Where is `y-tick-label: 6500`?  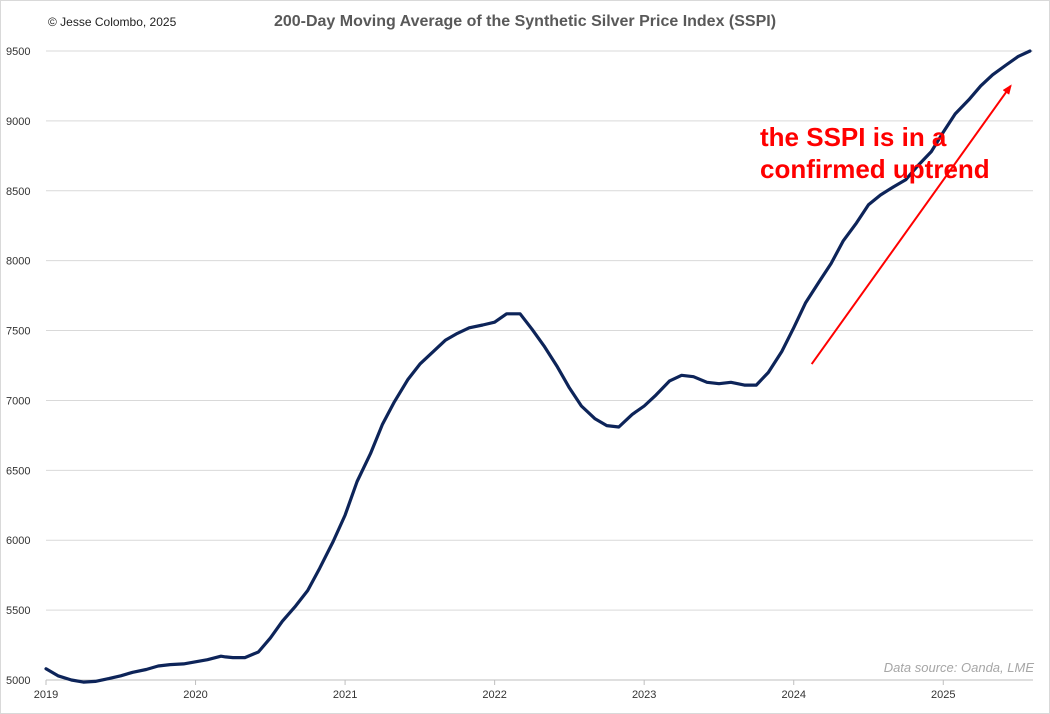 y-tick-label: 6500 is located at coordinates (18, 471).